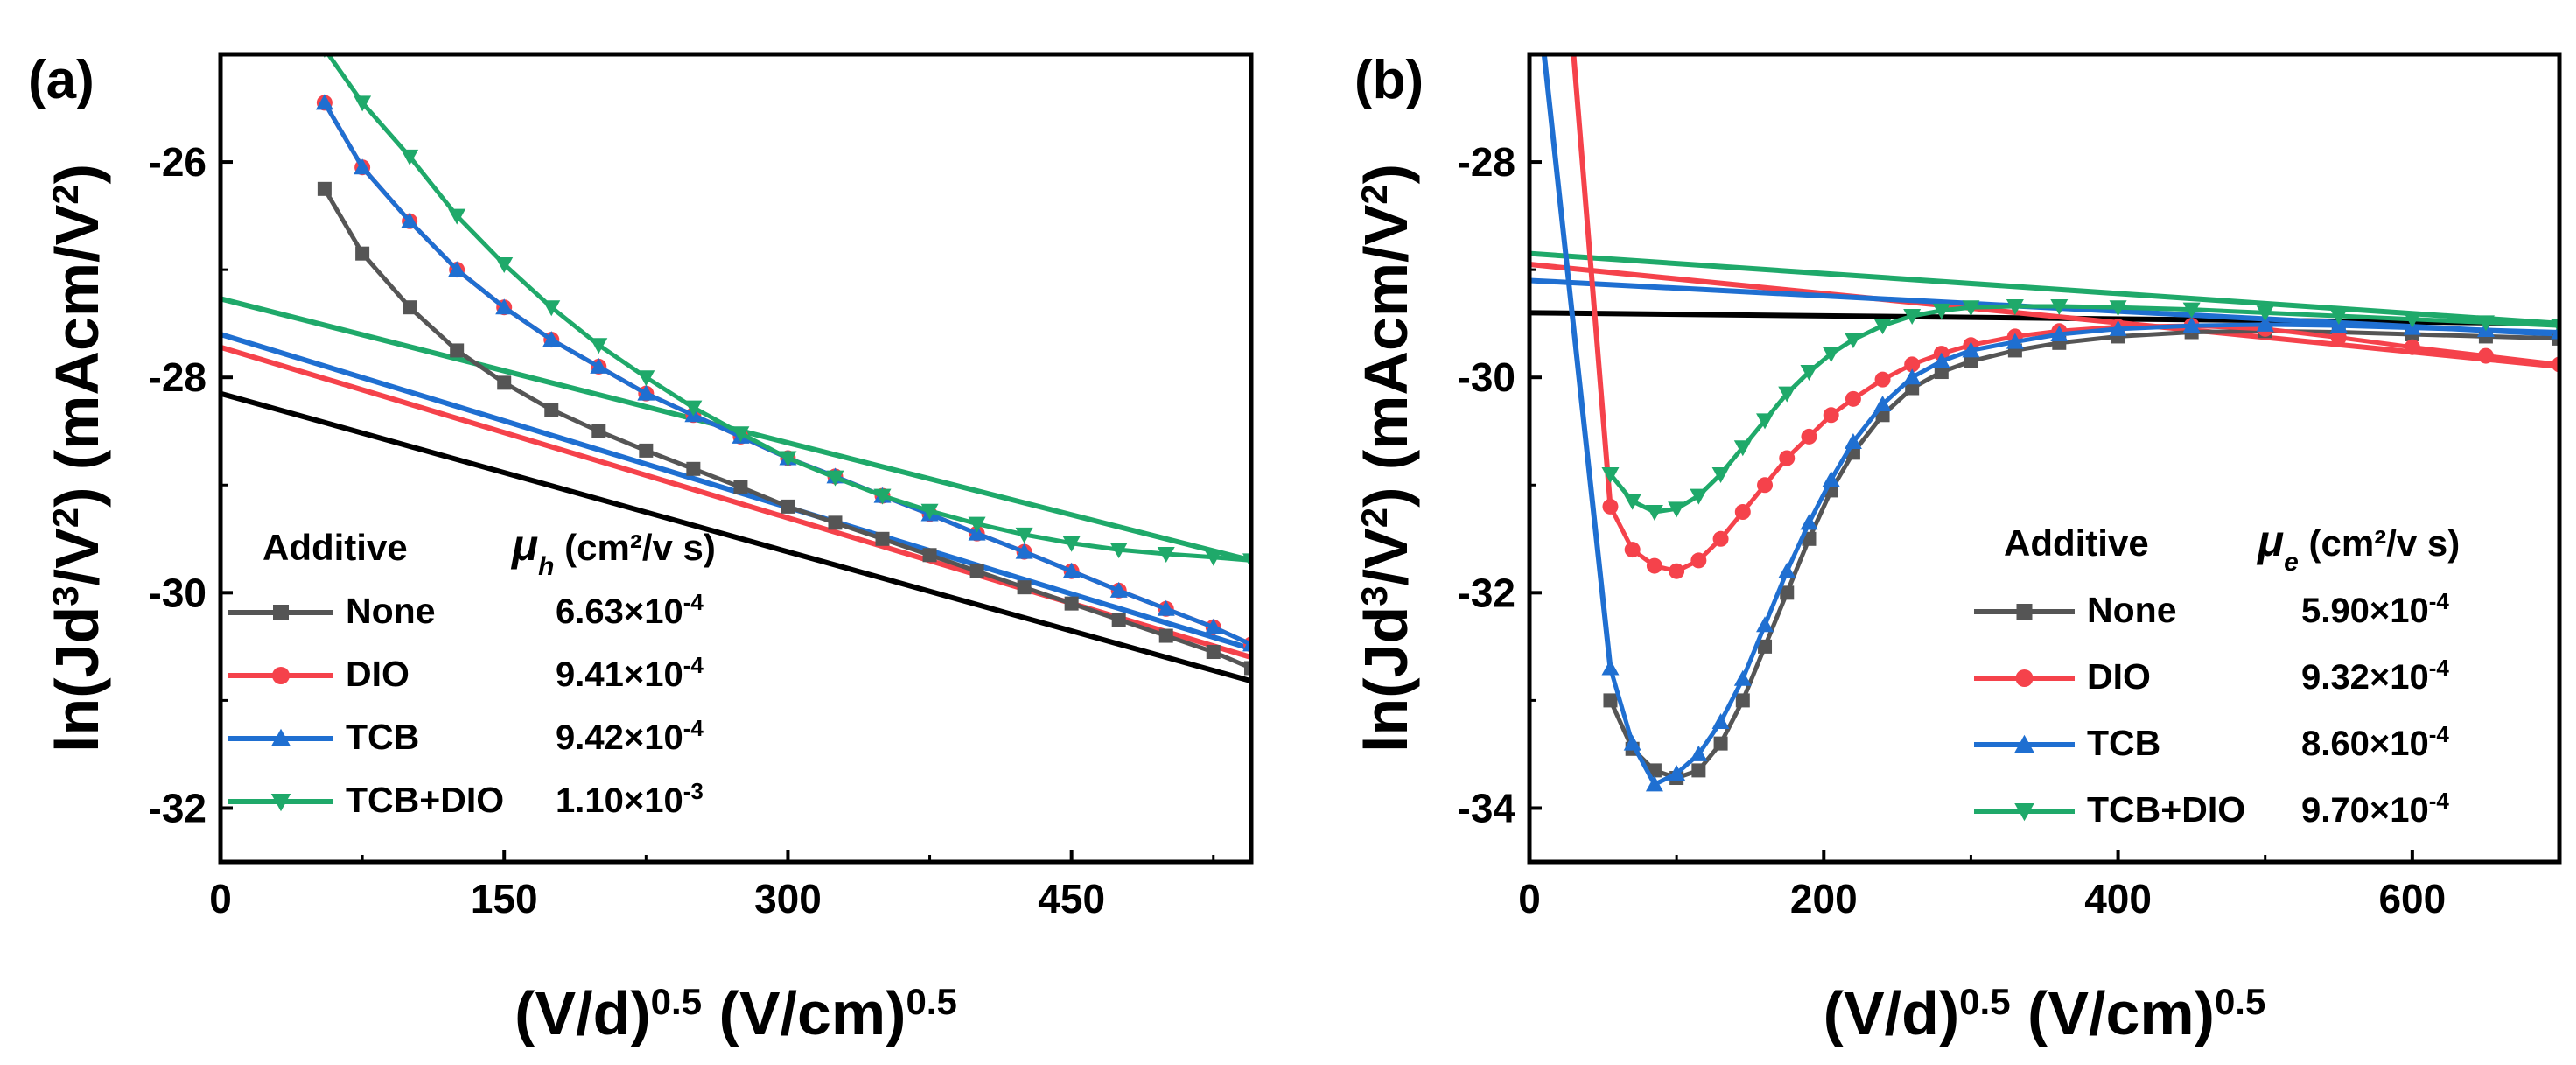 The image size is (2576, 1065). What do you see at coordinates (1386, 556) in the screenshot?
I see `y-label-part: /V` at bounding box center [1386, 556].